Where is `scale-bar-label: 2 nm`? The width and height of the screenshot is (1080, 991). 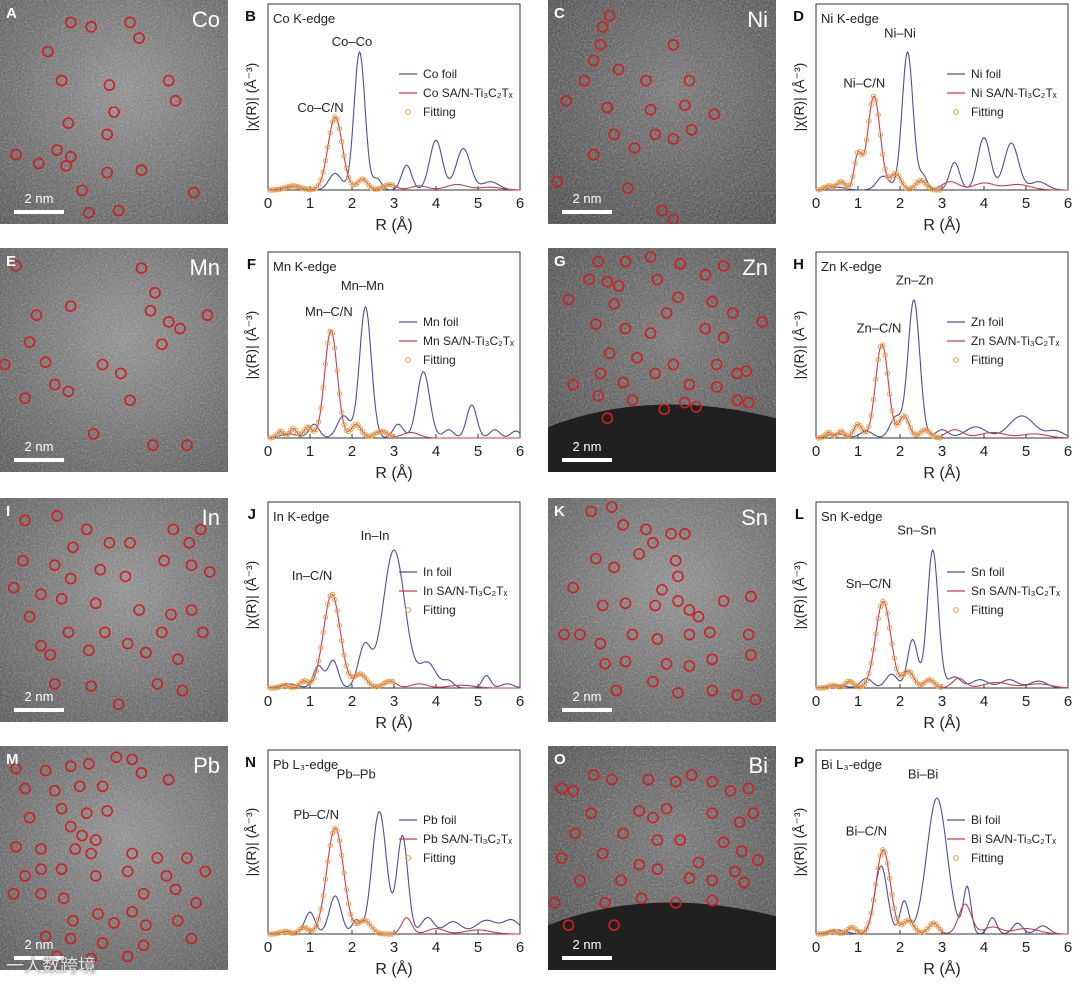
scale-bar-label: 2 nm is located at coordinates (39, 446).